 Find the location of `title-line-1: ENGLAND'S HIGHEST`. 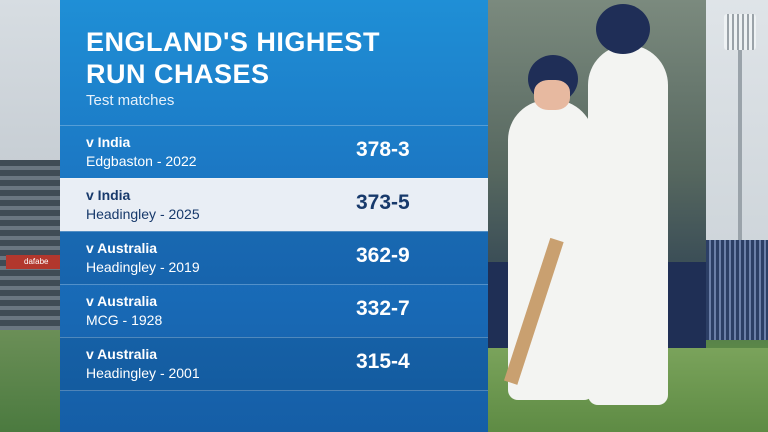

title-line-1: ENGLAND'S HIGHEST is located at coordinates (233, 42).